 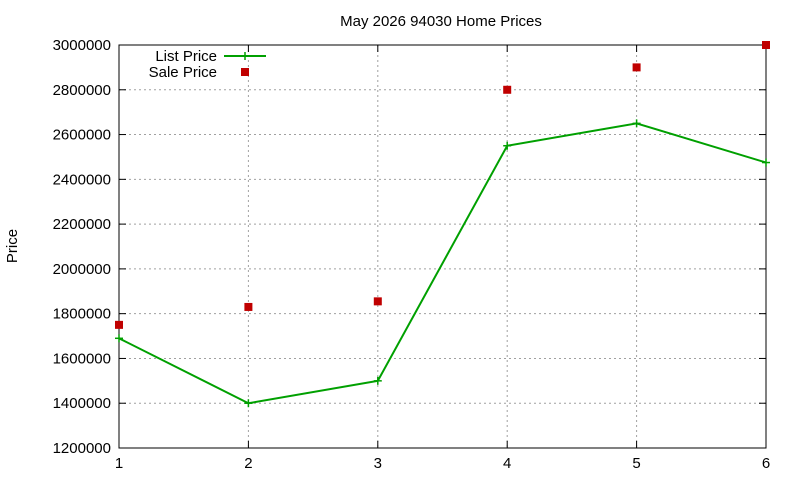 I want to click on y-tick-label: 1600000, so click(x=82, y=358).